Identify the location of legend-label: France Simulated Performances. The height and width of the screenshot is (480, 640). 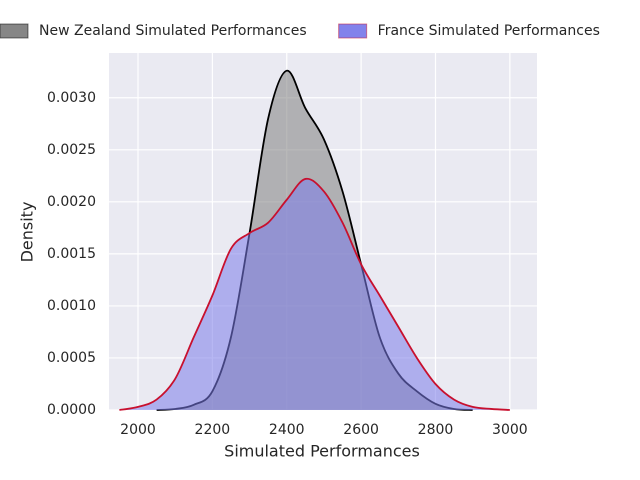
(489, 31).